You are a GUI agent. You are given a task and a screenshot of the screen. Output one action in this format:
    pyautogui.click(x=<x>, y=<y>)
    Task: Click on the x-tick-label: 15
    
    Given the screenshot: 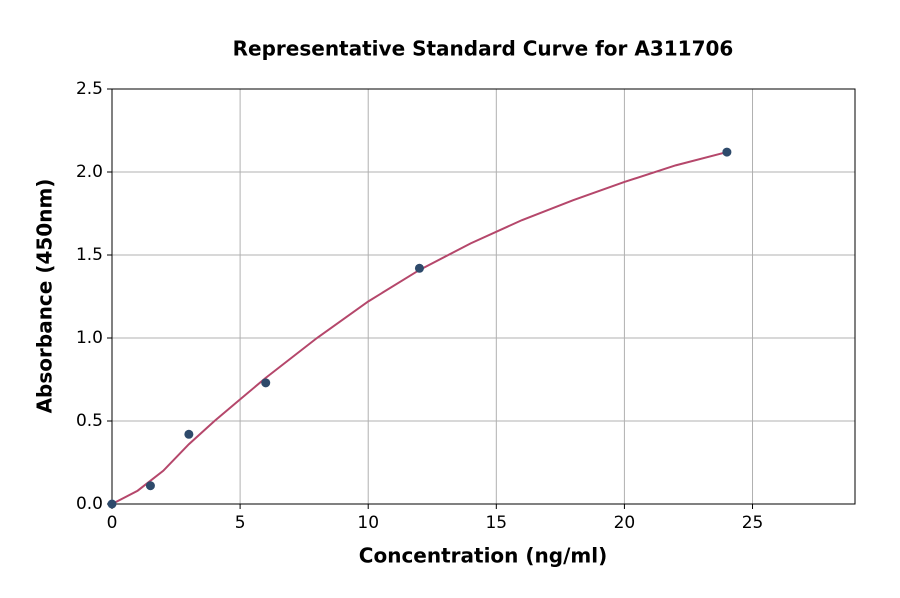 What is the action you would take?
    pyautogui.click(x=496, y=523)
    